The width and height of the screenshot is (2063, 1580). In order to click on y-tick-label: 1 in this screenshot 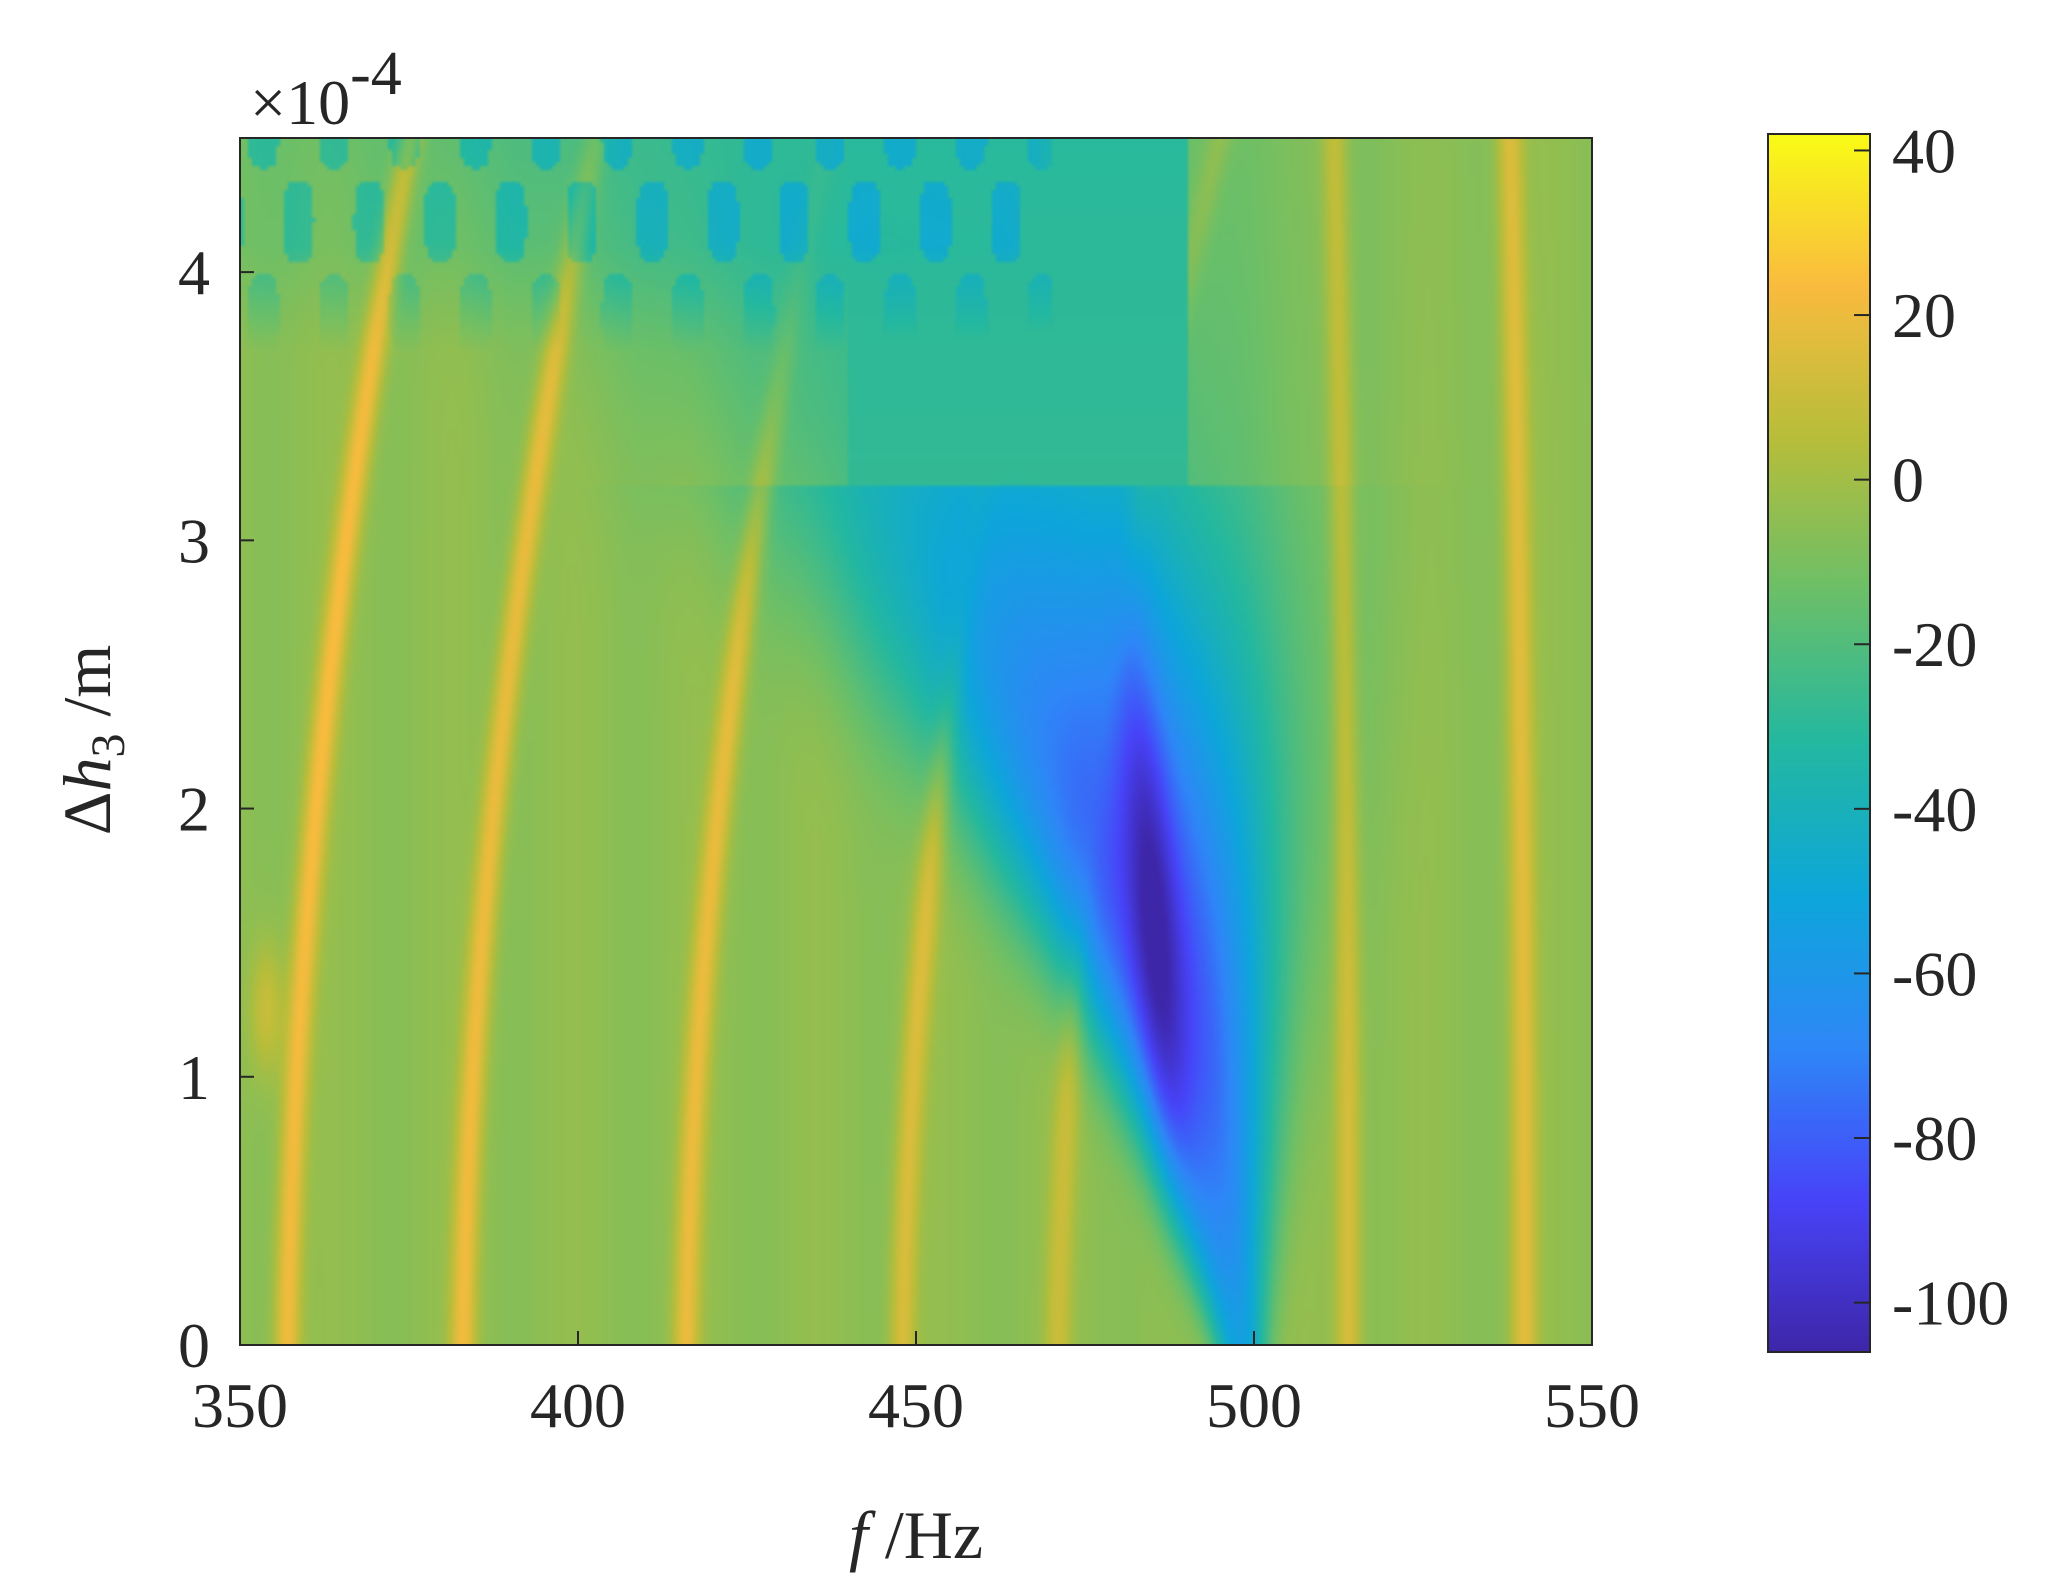, I will do `click(194, 1077)`.